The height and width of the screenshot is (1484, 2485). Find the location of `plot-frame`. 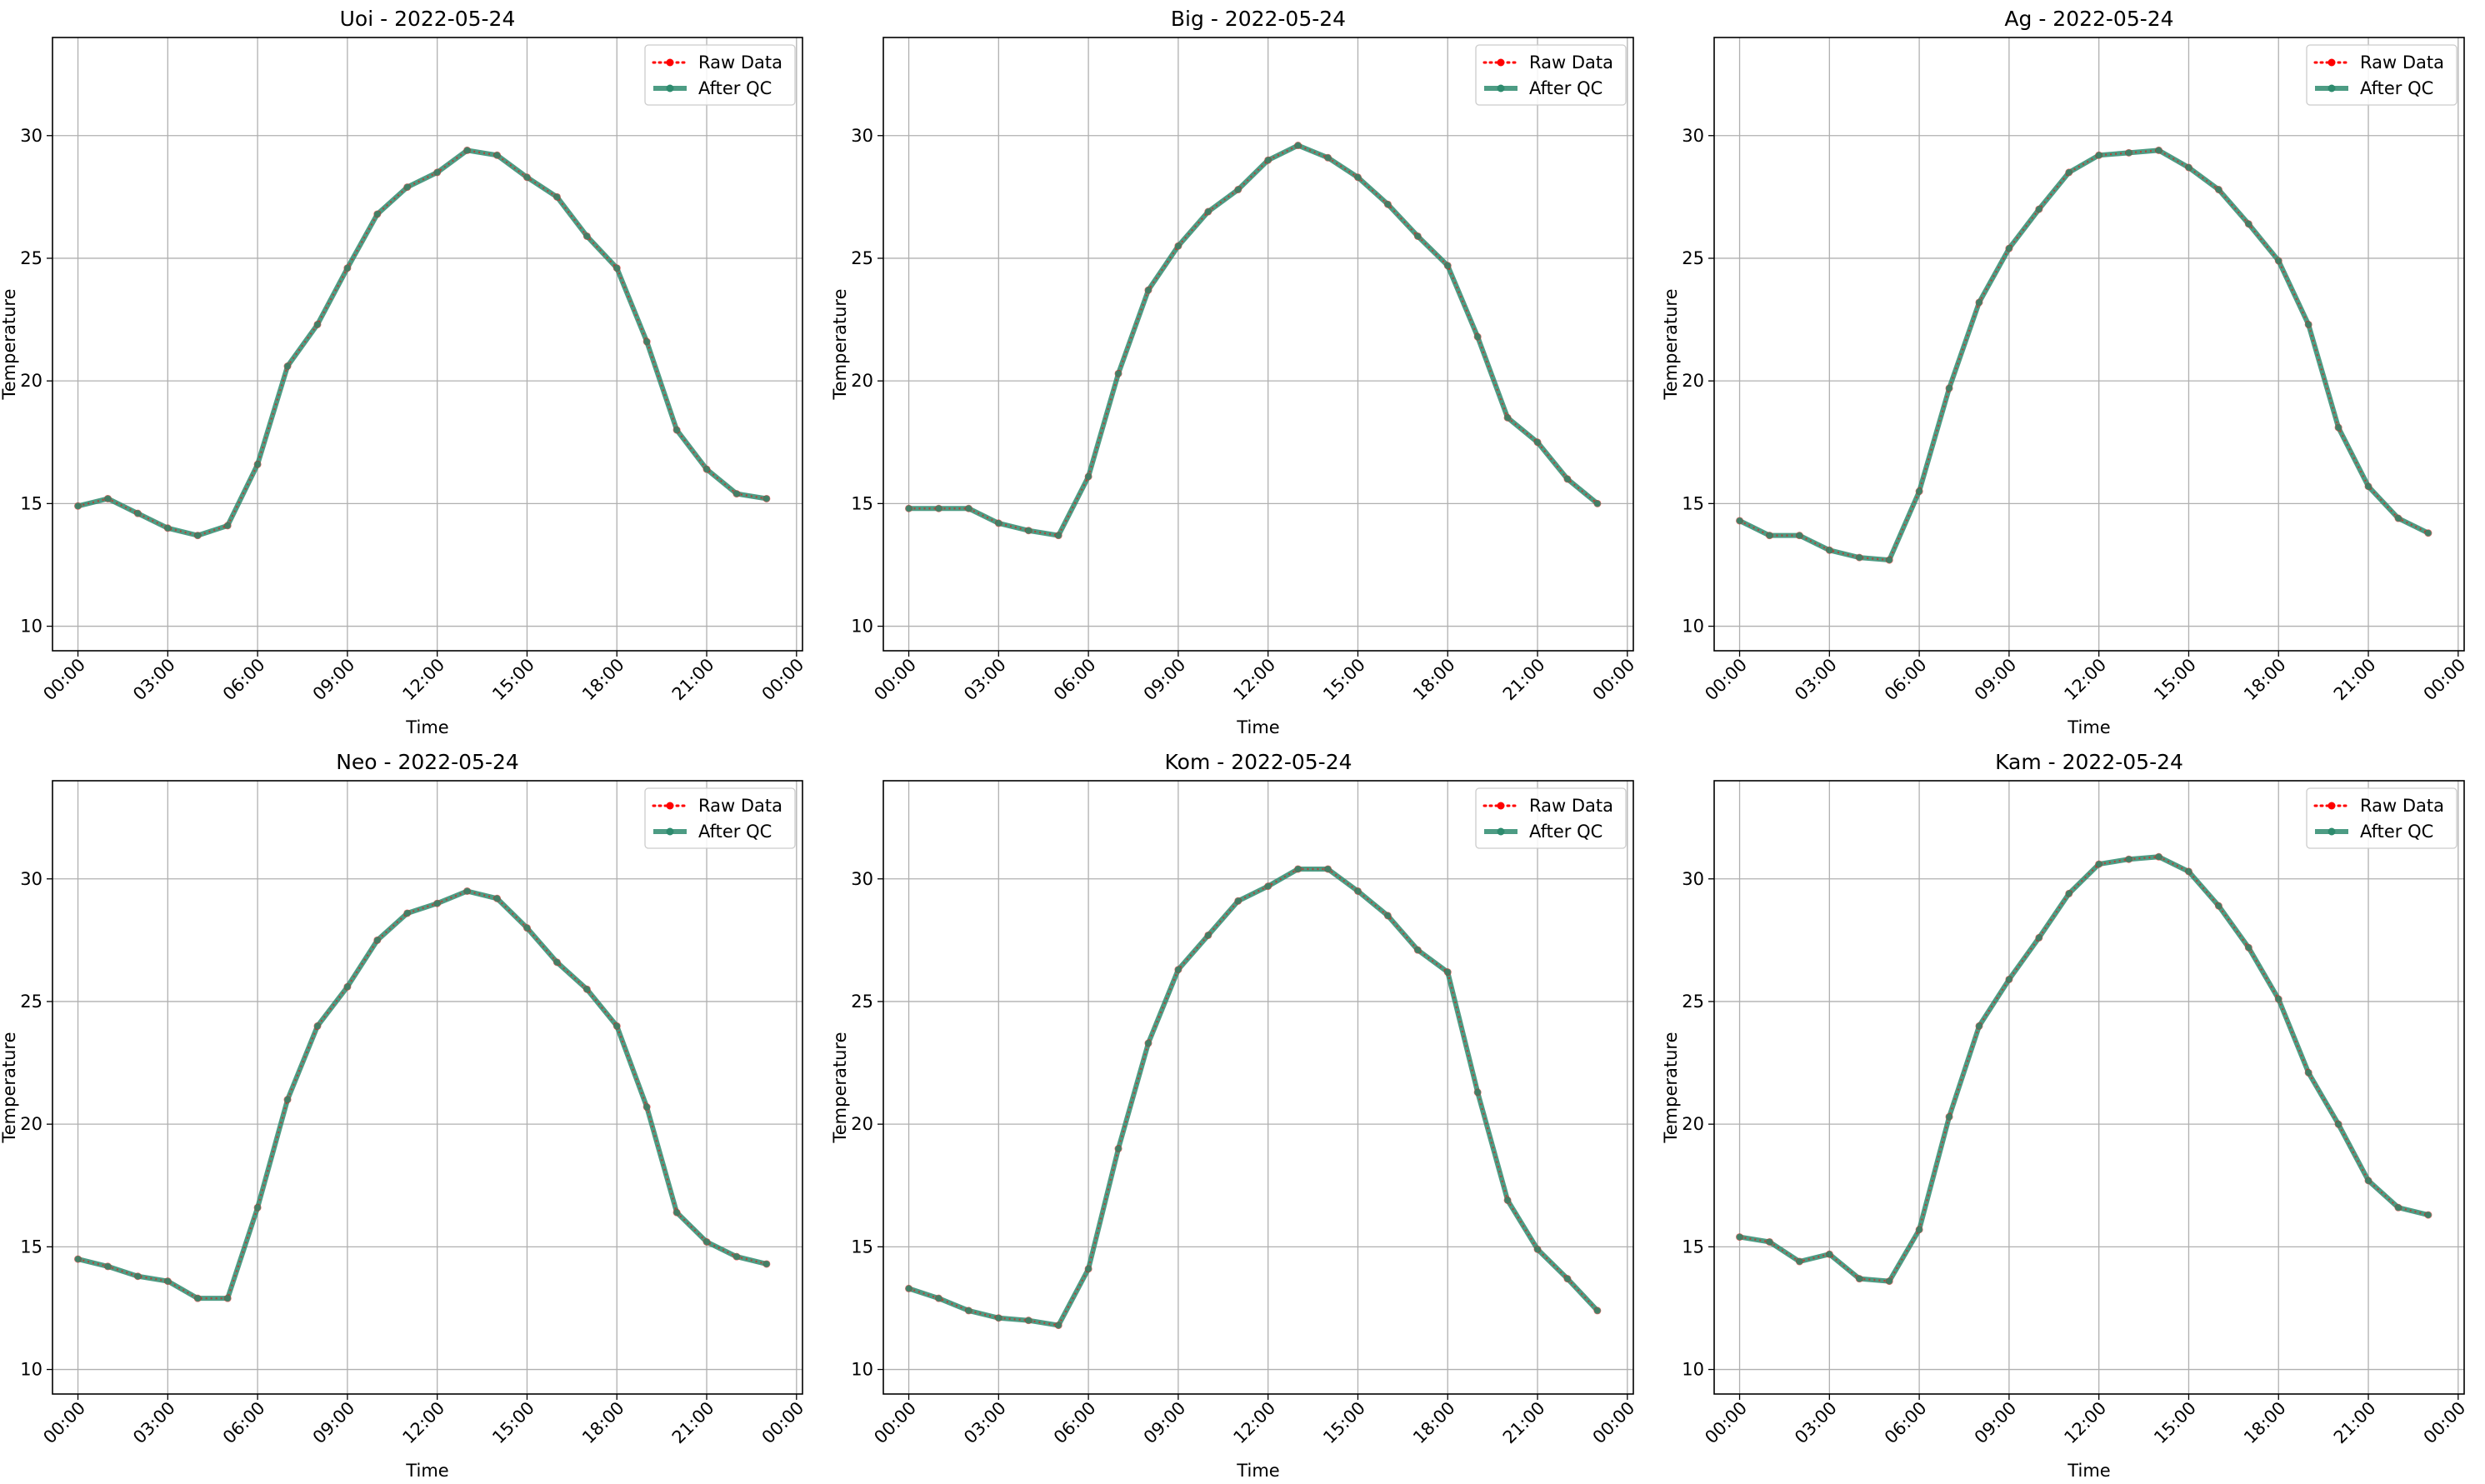

plot-frame is located at coordinates (1258, 1088).